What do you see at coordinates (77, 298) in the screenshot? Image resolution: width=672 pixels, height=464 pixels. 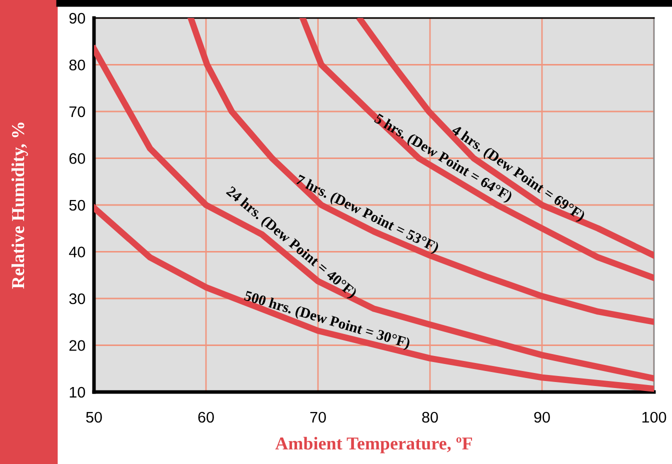 I see `y-tick-label: 30` at bounding box center [77, 298].